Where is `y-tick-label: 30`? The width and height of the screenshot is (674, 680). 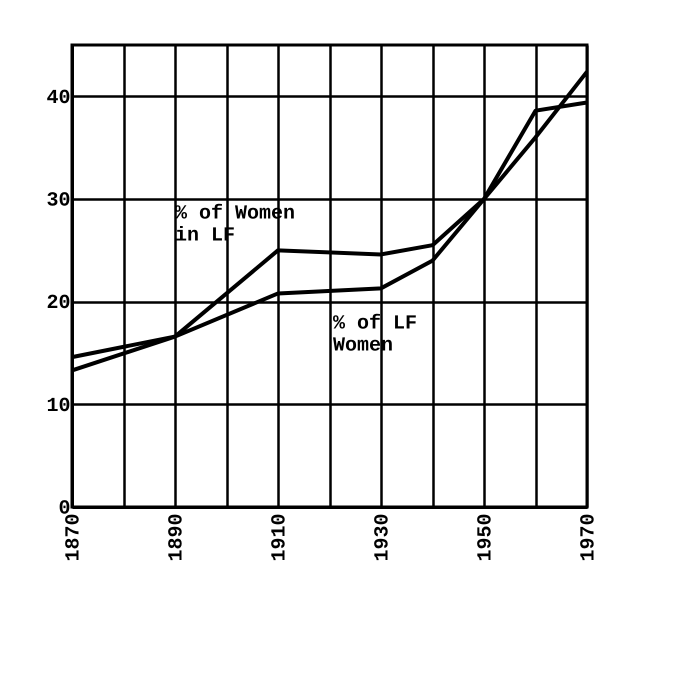
y-tick-label: 30 is located at coordinates (58, 201).